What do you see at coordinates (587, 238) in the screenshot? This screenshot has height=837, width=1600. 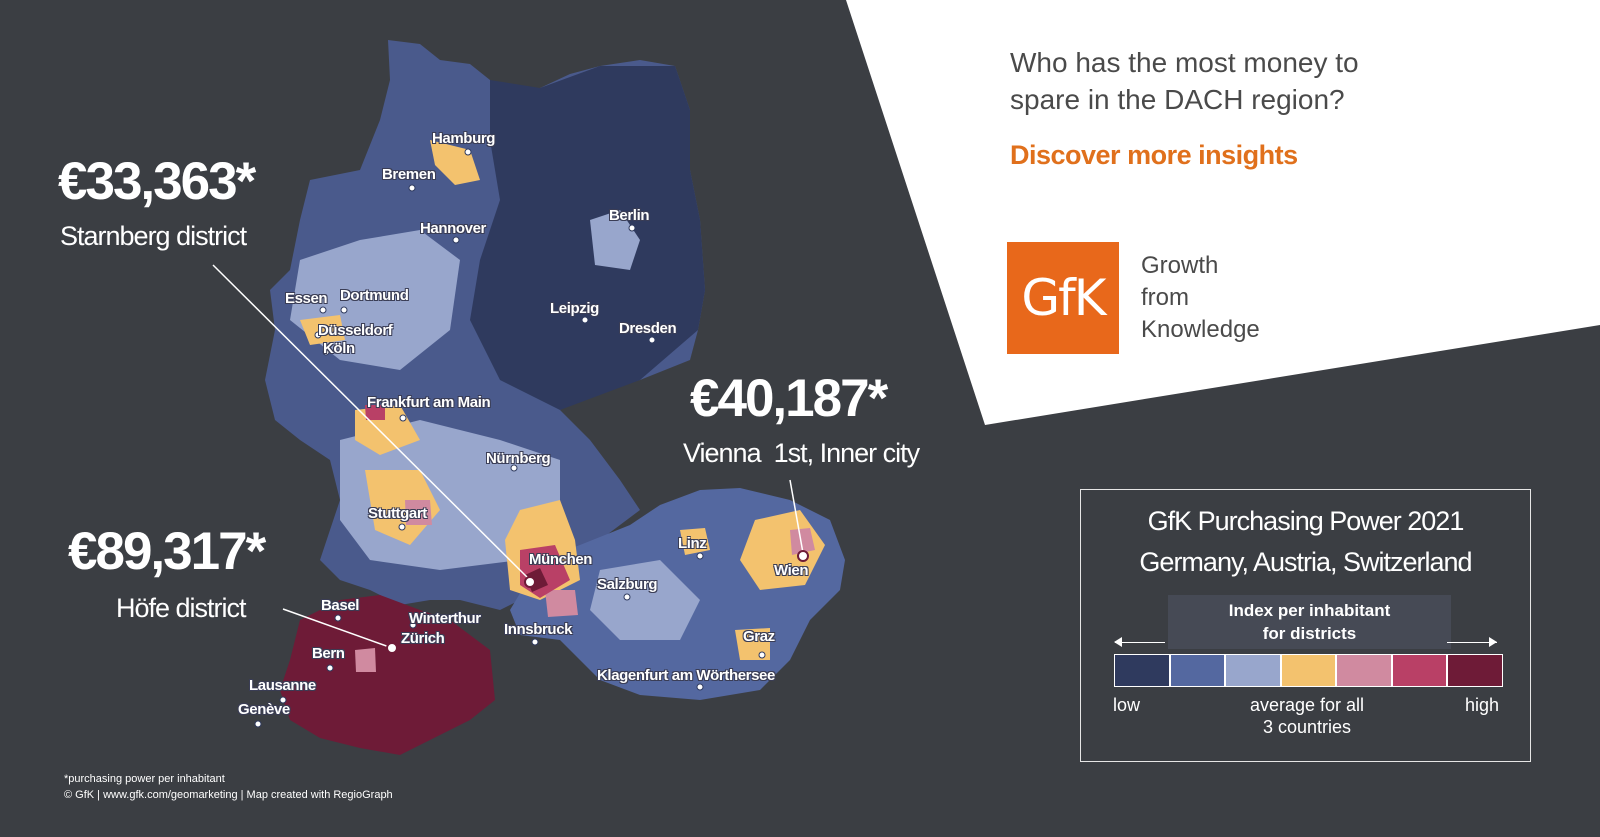 I see `east-germany-region` at bounding box center [587, 238].